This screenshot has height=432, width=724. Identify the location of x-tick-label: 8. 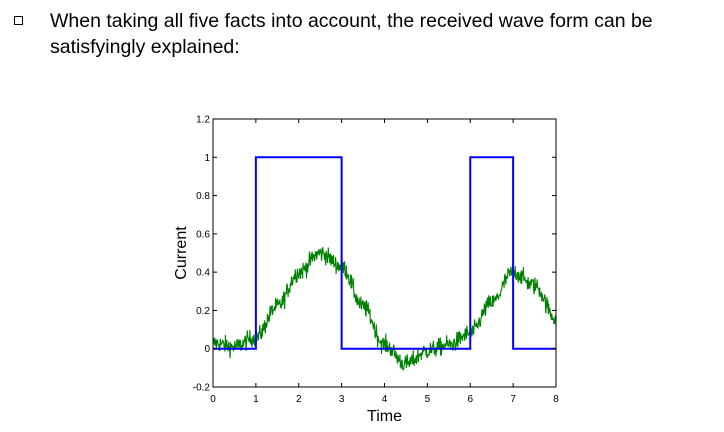
(556, 399).